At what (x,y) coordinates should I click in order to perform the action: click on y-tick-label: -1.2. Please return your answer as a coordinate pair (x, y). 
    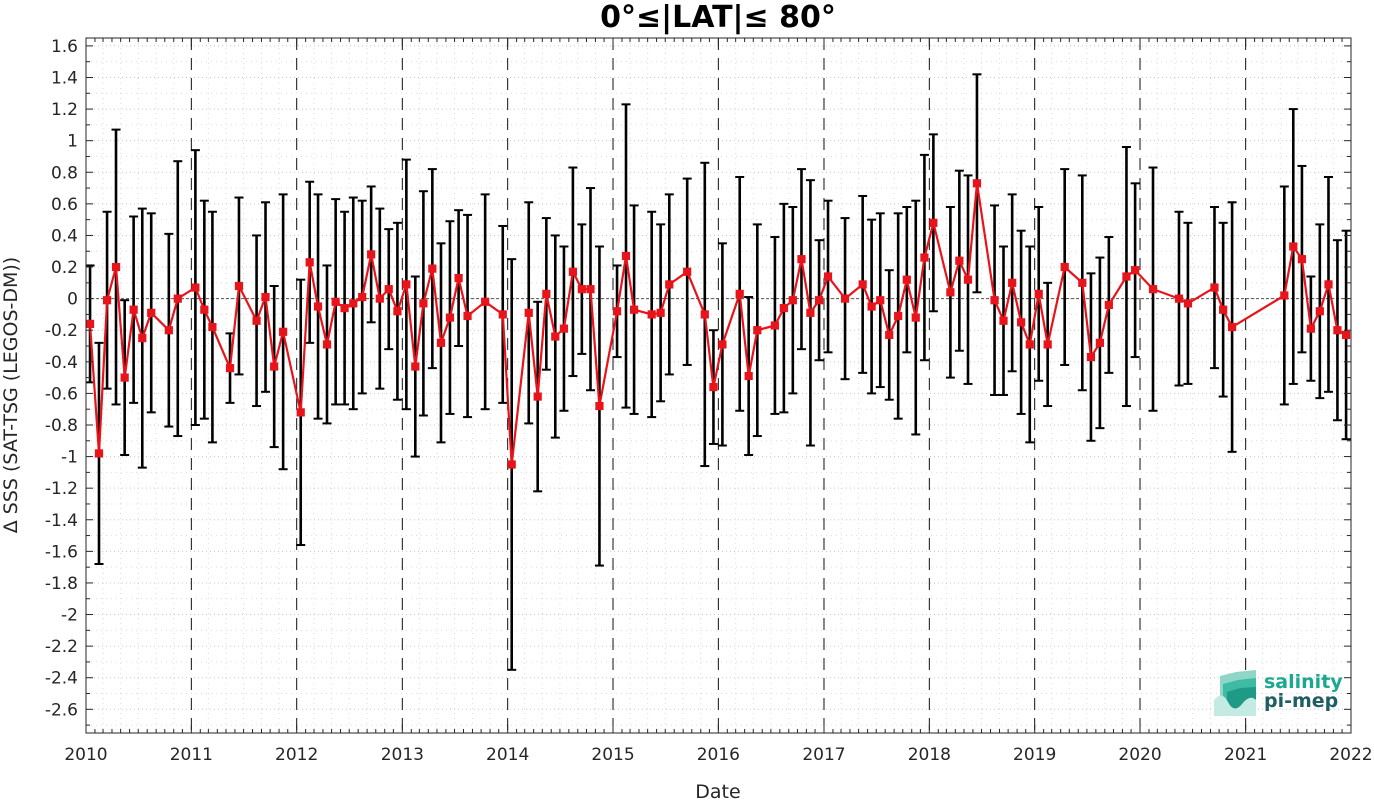
    Looking at the image, I should click on (61, 489).